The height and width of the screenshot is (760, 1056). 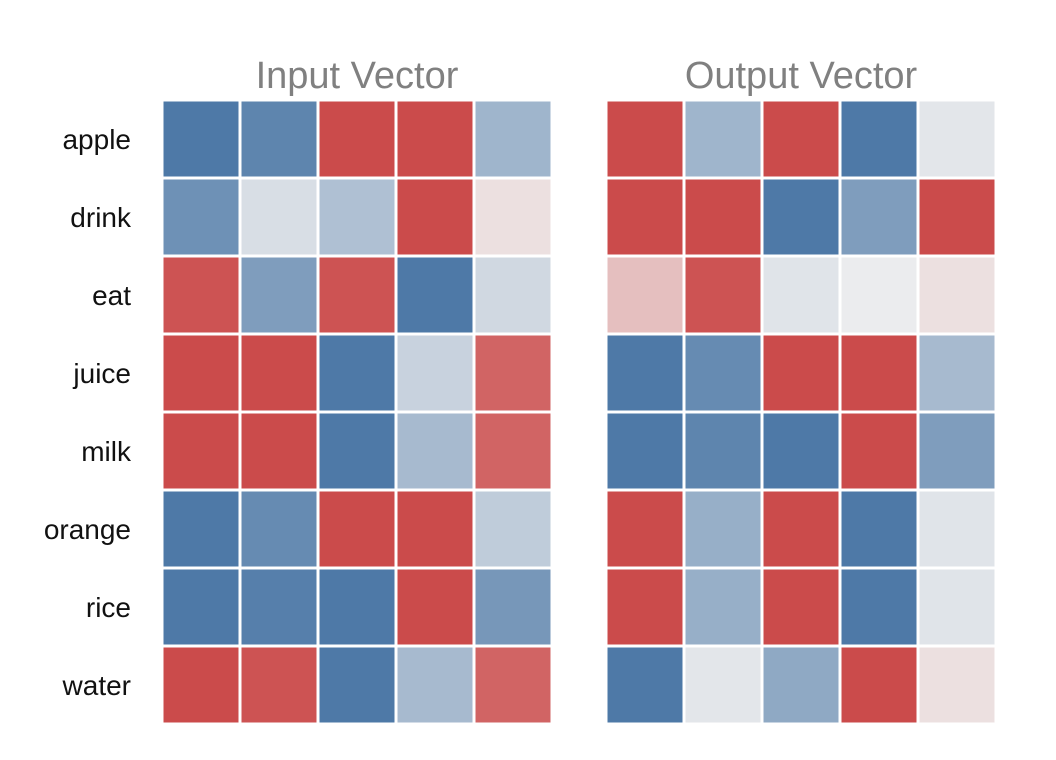 I want to click on row-label-rice: rice, so click(x=108, y=607).